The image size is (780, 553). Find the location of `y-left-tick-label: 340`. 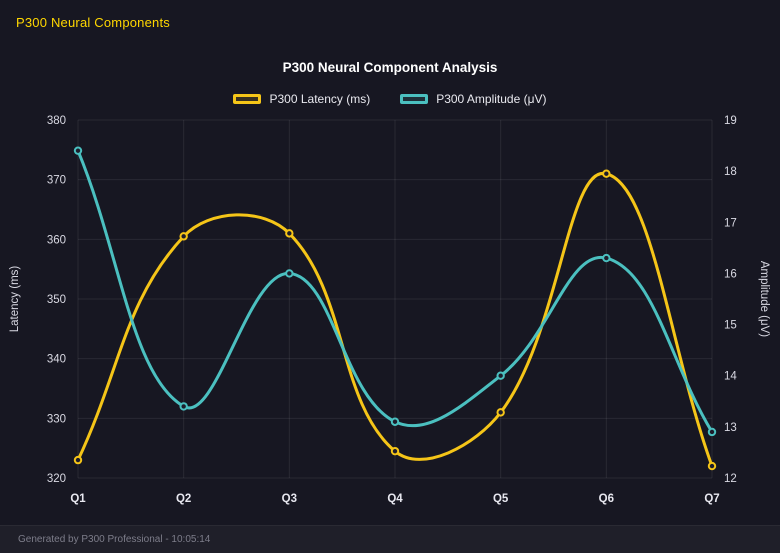

y-left-tick-label: 340 is located at coordinates (56, 360).